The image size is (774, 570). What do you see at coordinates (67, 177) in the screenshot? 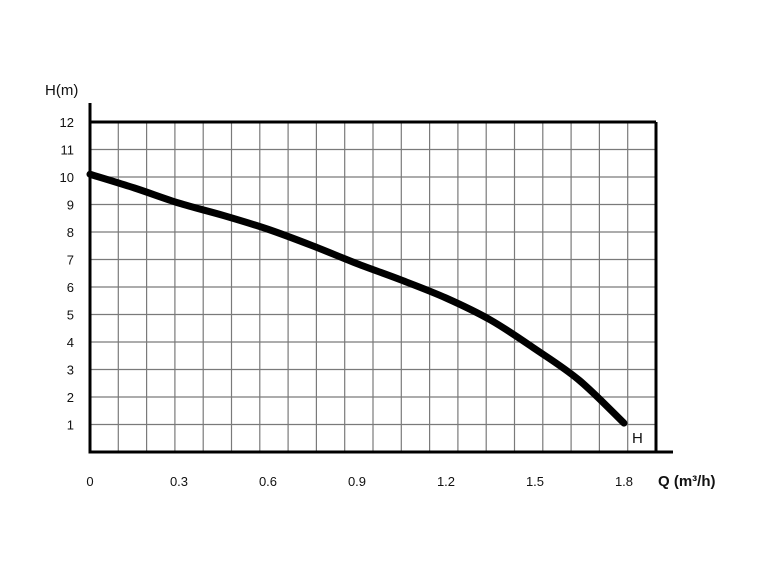
I see `y-tick-label: 10` at bounding box center [67, 177].